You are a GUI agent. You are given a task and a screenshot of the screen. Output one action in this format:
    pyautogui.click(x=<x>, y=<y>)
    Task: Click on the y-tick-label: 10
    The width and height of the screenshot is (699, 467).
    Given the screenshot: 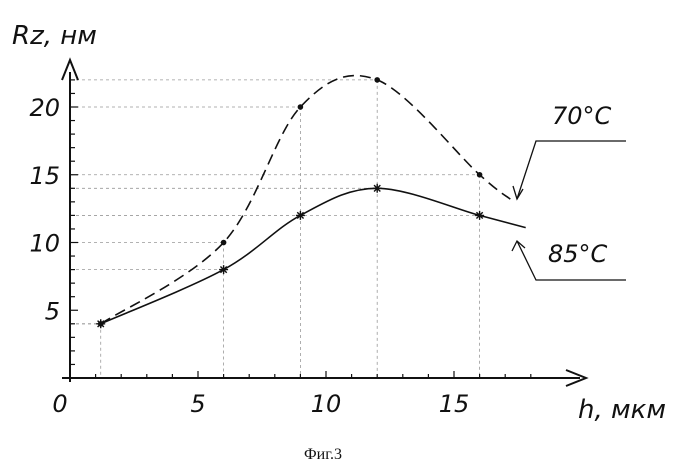 What is the action you would take?
    pyautogui.click(x=44, y=244)
    